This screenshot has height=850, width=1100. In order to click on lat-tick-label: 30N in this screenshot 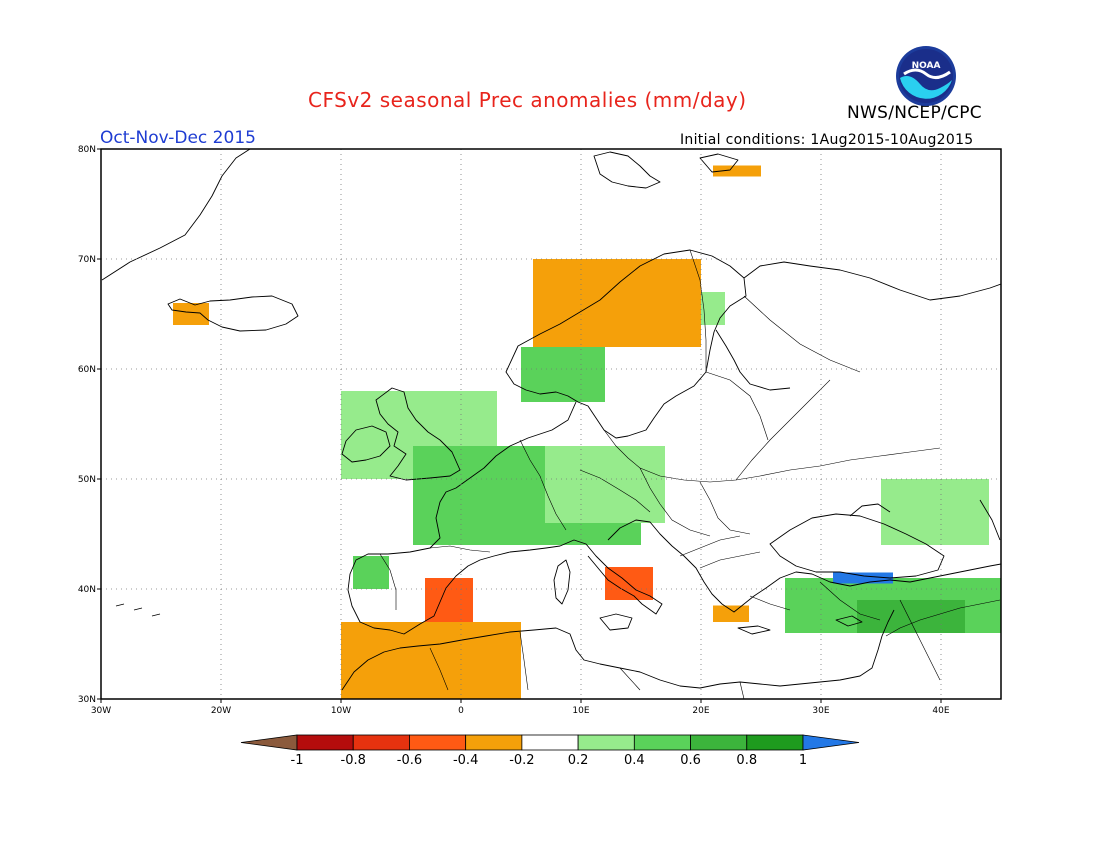, I will do `click(87, 700)`.